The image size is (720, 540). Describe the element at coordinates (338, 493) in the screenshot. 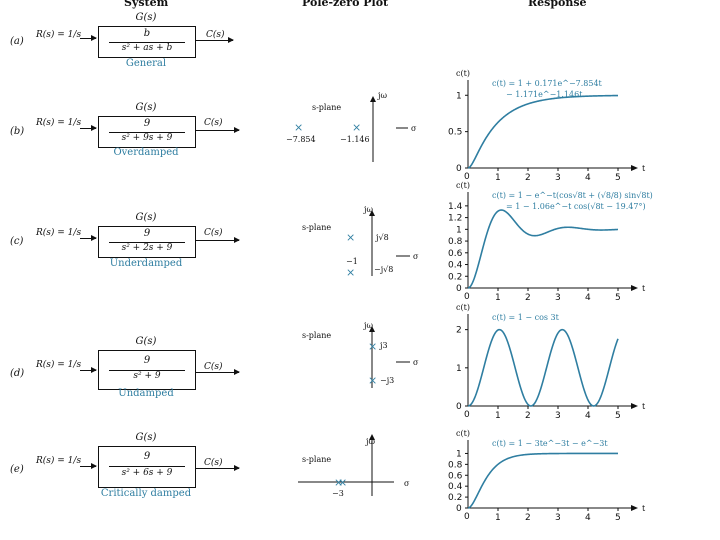

I see `pole-label: −3` at that location.